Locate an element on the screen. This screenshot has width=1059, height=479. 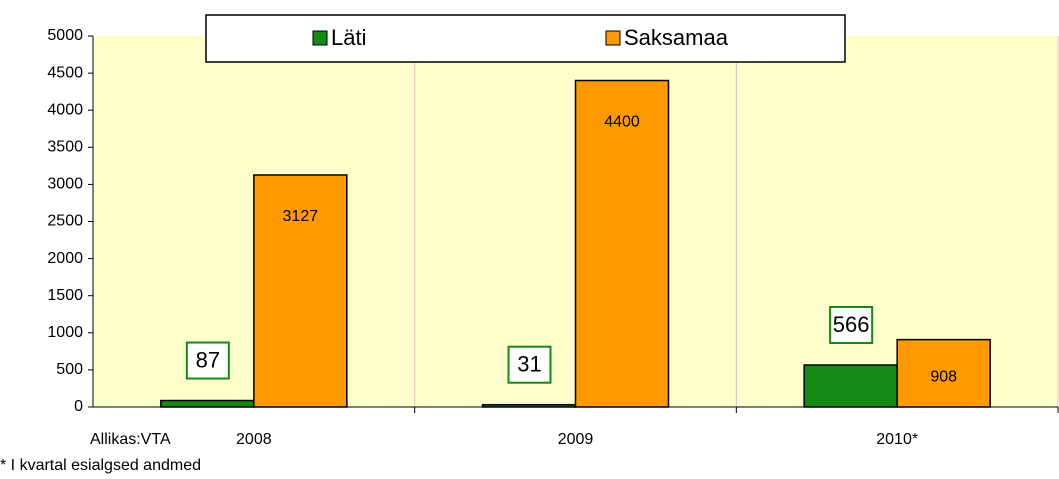
y-tick-label: 5000 is located at coordinates (65, 35).